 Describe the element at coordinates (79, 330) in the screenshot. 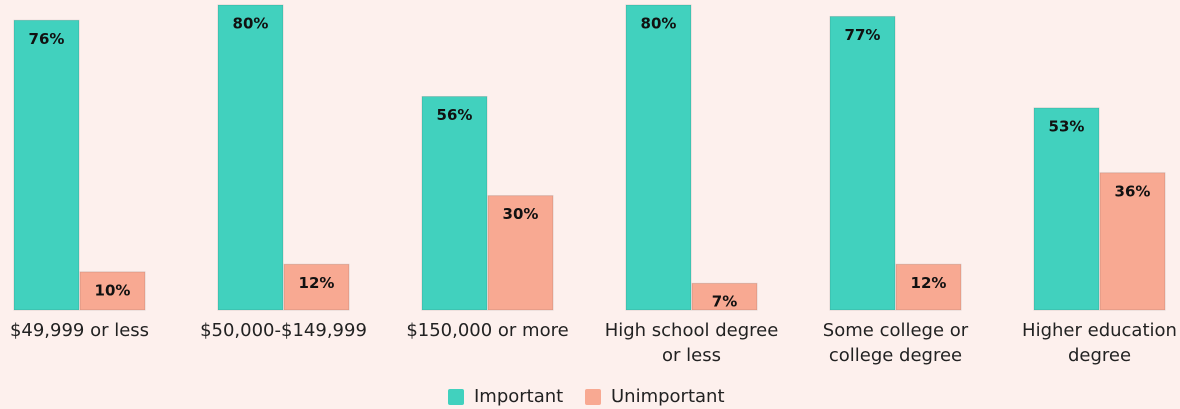

I see `x-tick-label: $49,999 or less` at that location.